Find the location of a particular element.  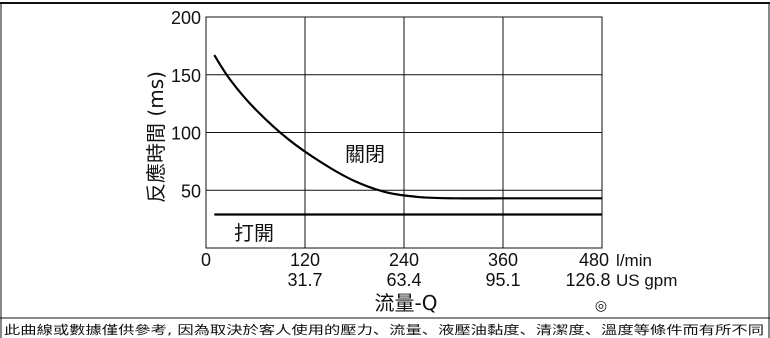

x-tick-label-lmin: 120 is located at coordinates (305, 260).